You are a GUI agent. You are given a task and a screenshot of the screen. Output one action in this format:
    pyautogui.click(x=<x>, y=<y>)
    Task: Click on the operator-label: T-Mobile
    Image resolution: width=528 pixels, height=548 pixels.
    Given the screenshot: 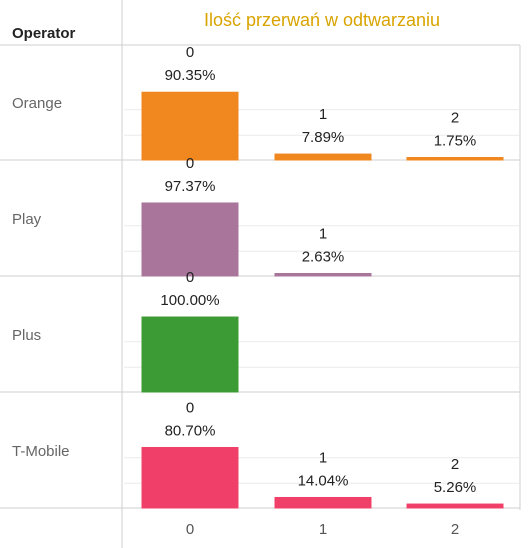 What is the action you would take?
    pyautogui.click(x=41, y=451)
    